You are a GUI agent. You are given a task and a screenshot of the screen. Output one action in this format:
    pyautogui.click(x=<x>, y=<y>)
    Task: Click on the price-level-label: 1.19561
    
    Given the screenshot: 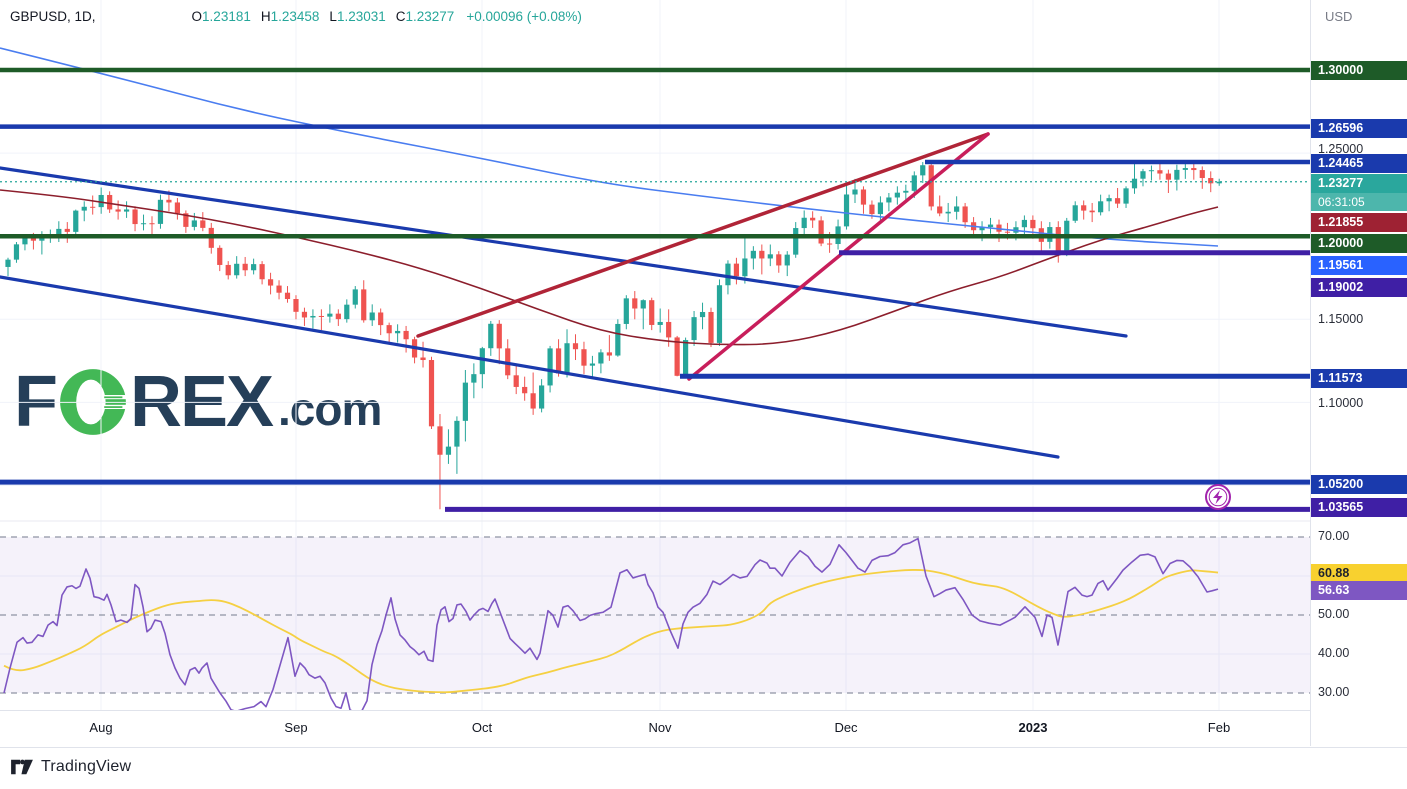 What is the action you would take?
    pyautogui.click(x=1359, y=265)
    